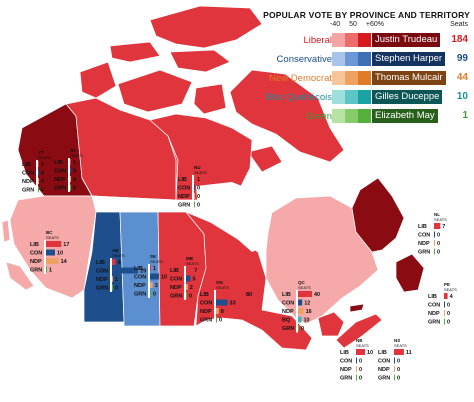 The height and width of the screenshot is (402, 474). I want to click on island-haida-gwaii, so click(6, 231).